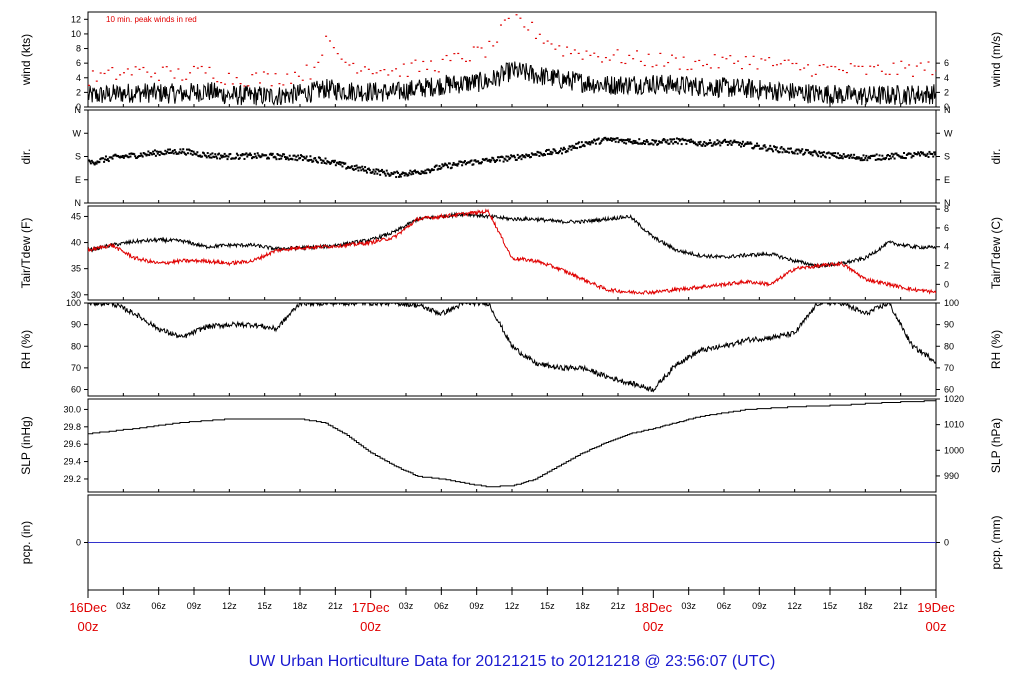  I want to click on y-tick-label-right: 0, so click(946, 107).